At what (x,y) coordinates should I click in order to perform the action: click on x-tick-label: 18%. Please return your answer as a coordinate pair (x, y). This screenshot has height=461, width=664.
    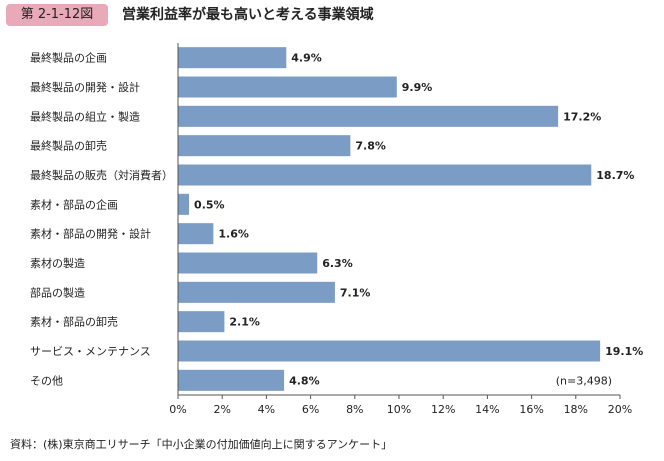
    Looking at the image, I should click on (576, 409).